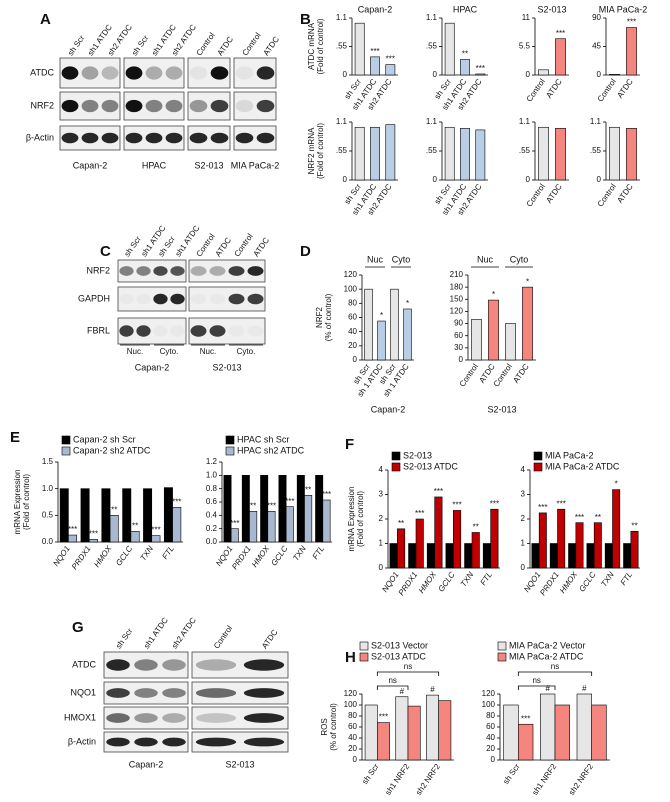  Describe the element at coordinates (239, 764) in the screenshot. I see `blot-group-label: S2-013` at that location.